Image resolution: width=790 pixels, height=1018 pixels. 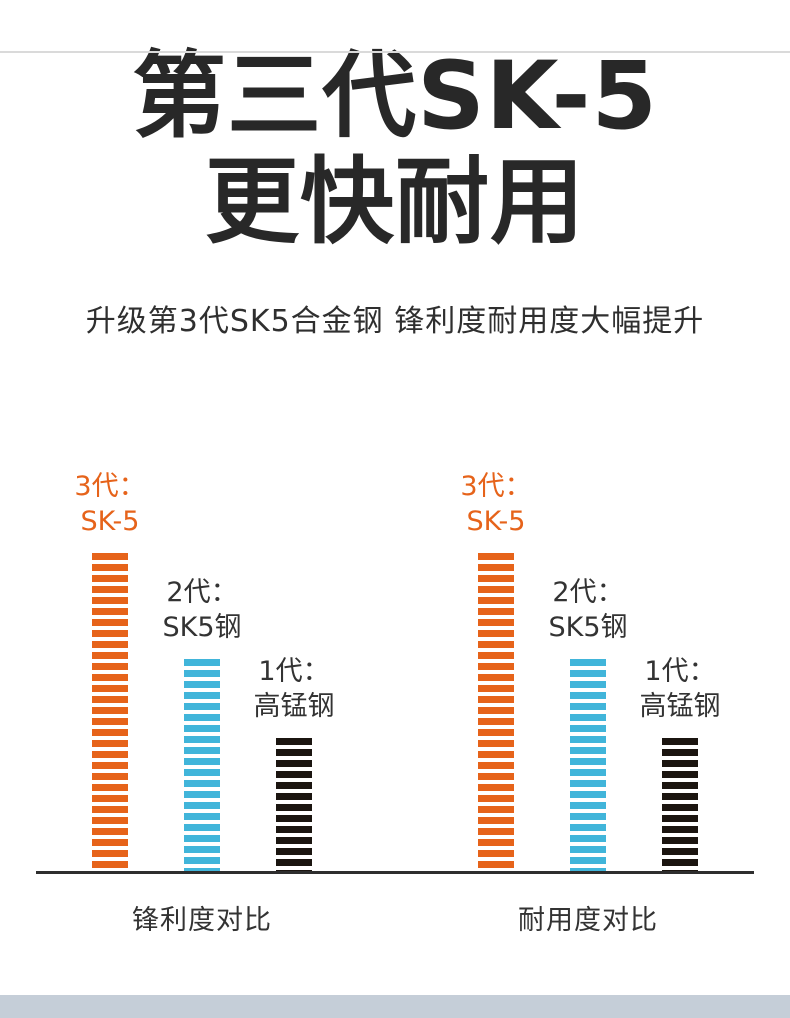 I want to click on footer-strip, so click(x=395, y=1006).